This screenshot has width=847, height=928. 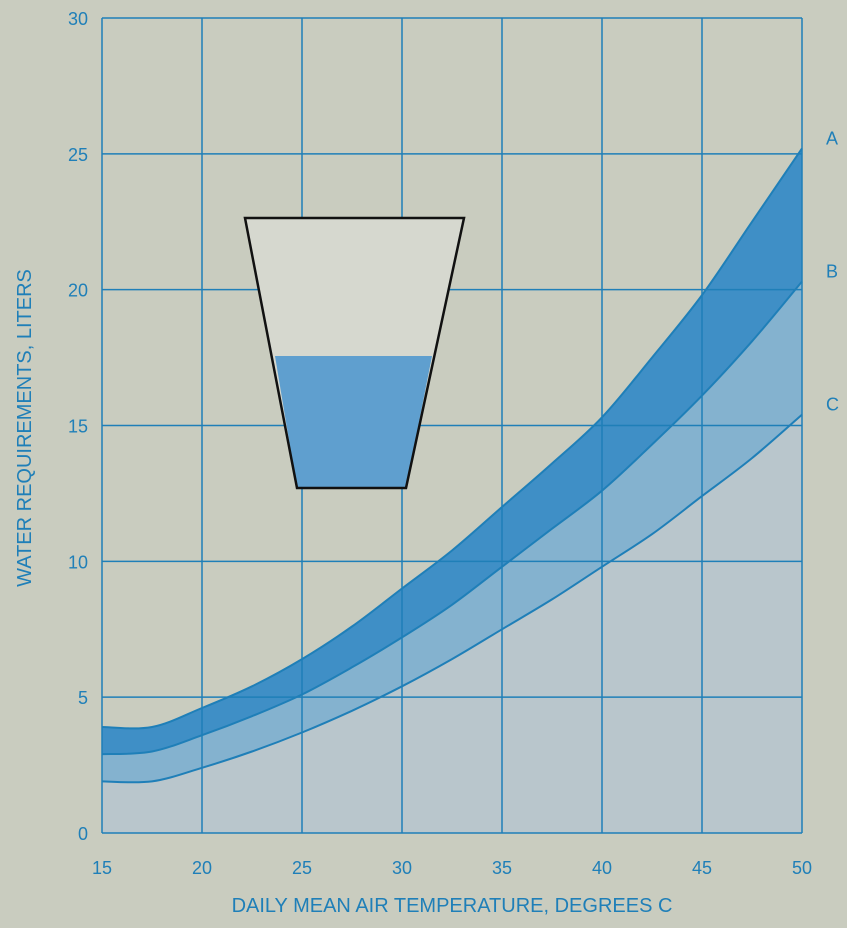 I want to click on cup-water, so click(x=353, y=422).